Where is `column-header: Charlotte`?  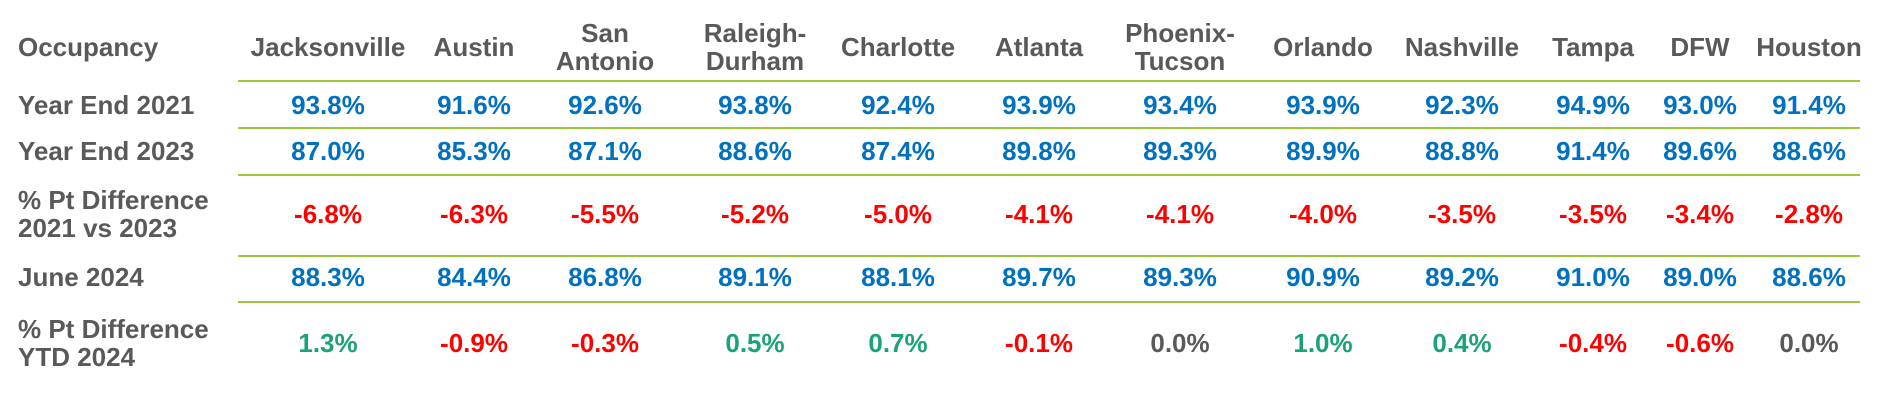 column-header: Charlotte is located at coordinates (898, 46).